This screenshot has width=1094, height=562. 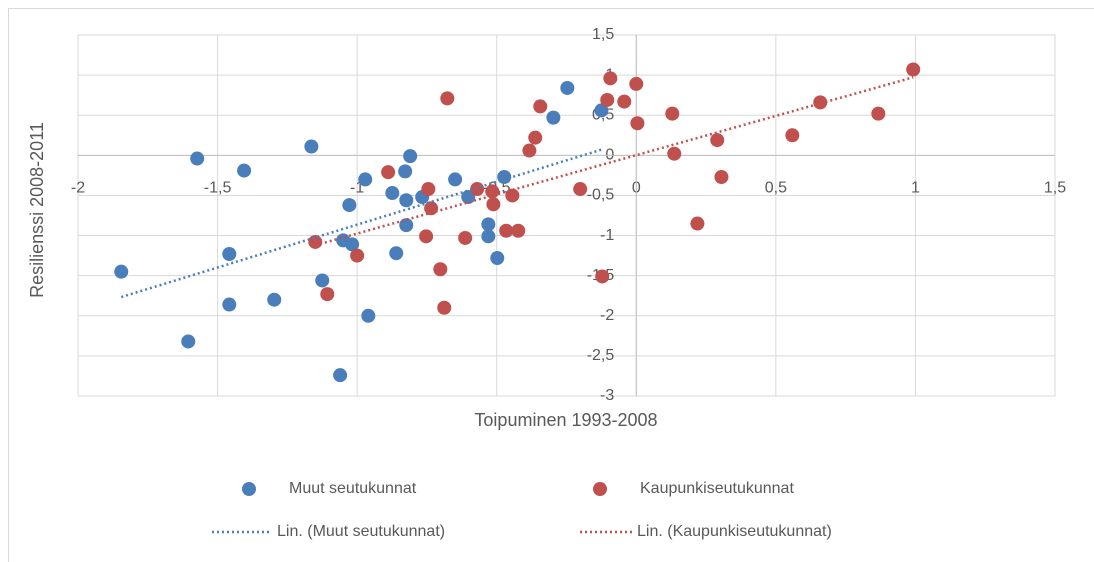 What do you see at coordinates (361, 531) in the screenshot?
I see `legend-label: Lin. (Muut seutukunnat)` at bounding box center [361, 531].